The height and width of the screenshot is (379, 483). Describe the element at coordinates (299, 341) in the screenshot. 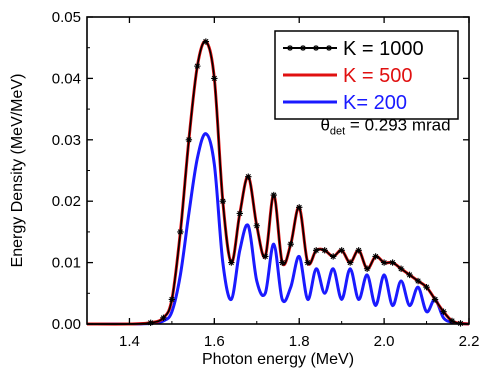

I see `x-tick-label: 1.8` at that location.